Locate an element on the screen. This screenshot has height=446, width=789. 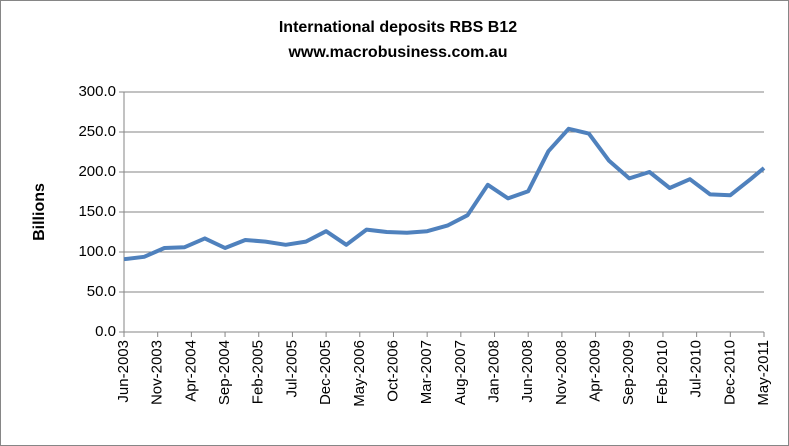
y-tick-label: 0.0 is located at coordinates (105, 331).